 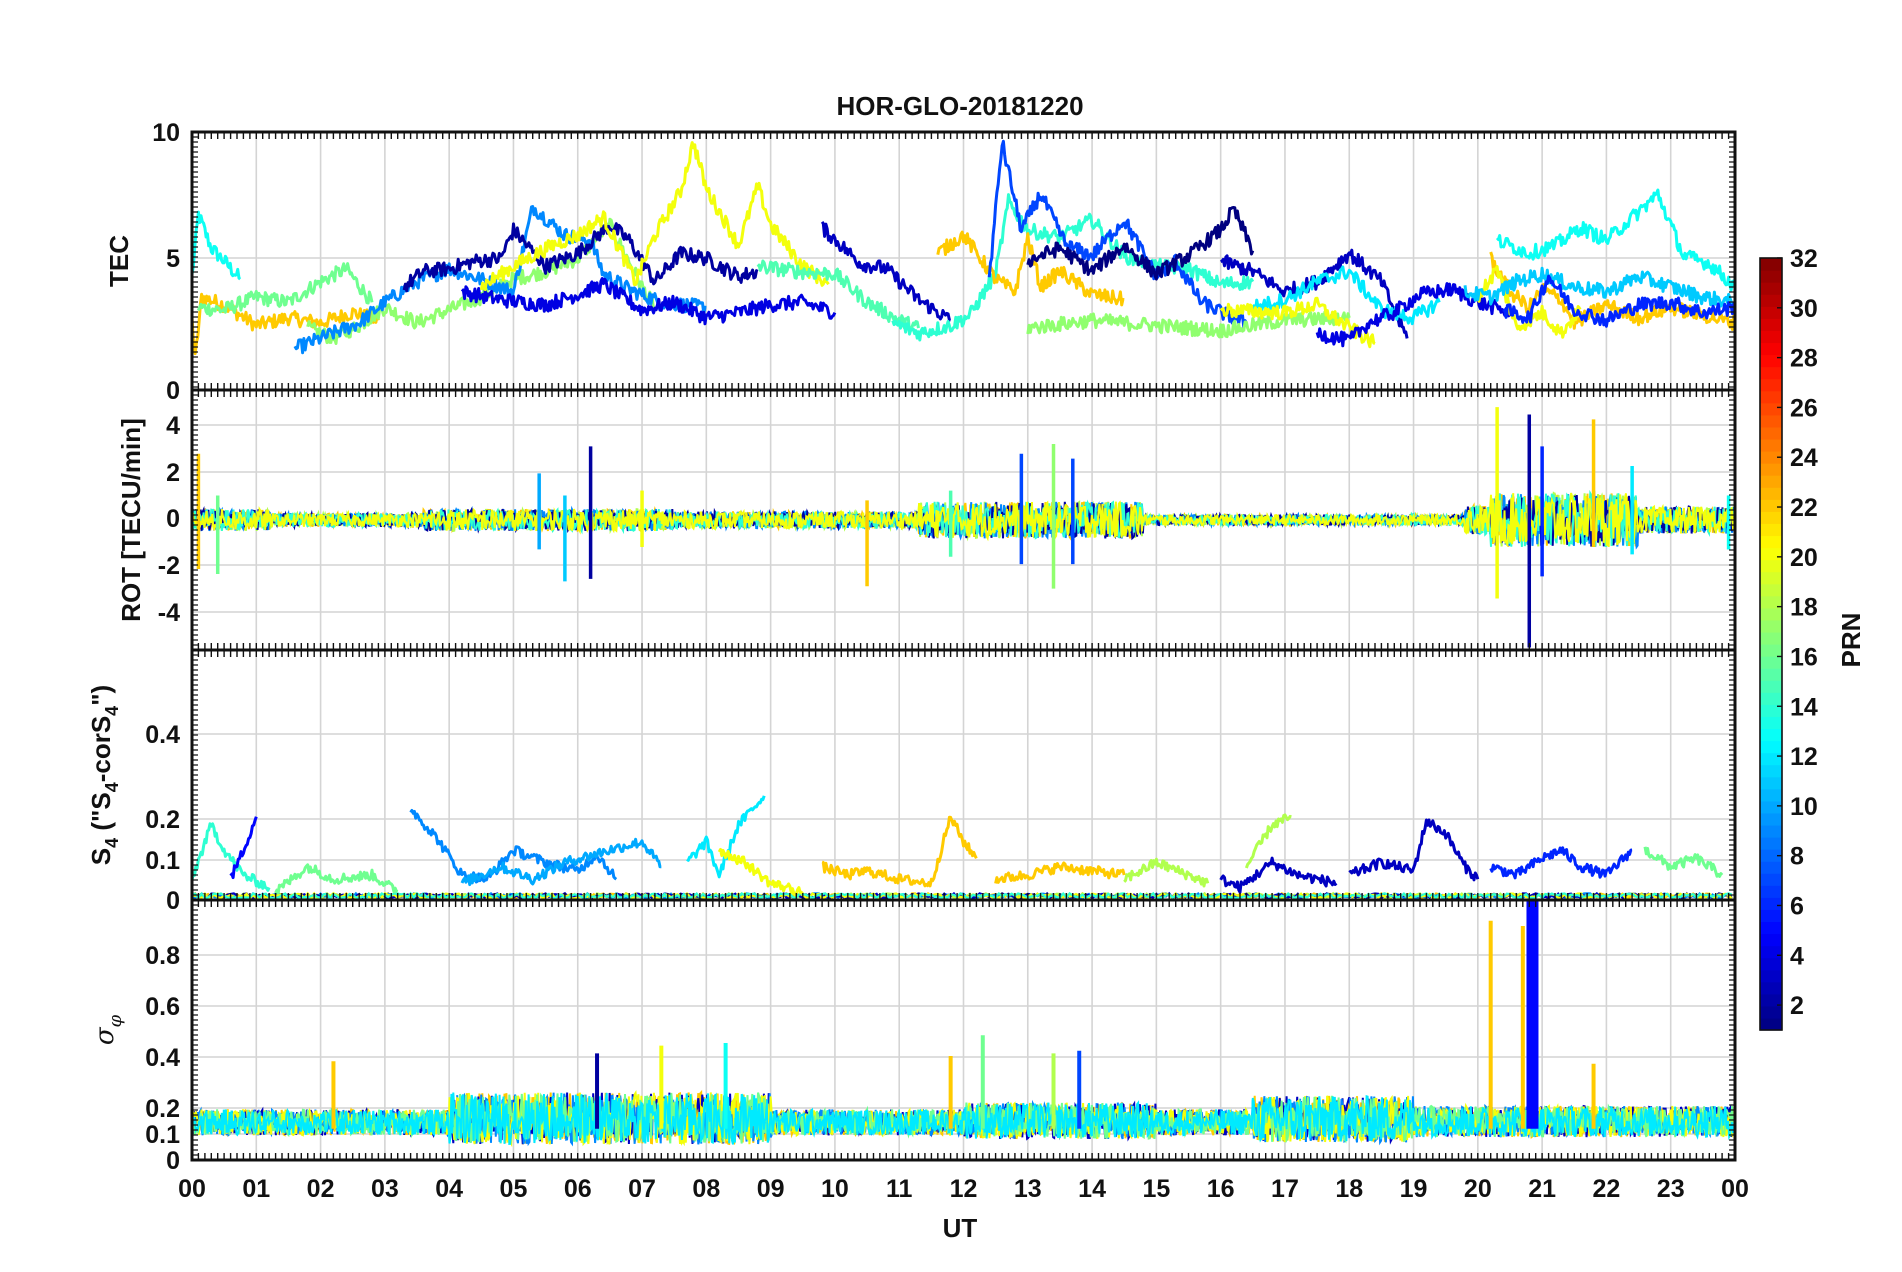 What do you see at coordinates (706, 1189) in the screenshot?
I see `x-tick-label: 08` at bounding box center [706, 1189].